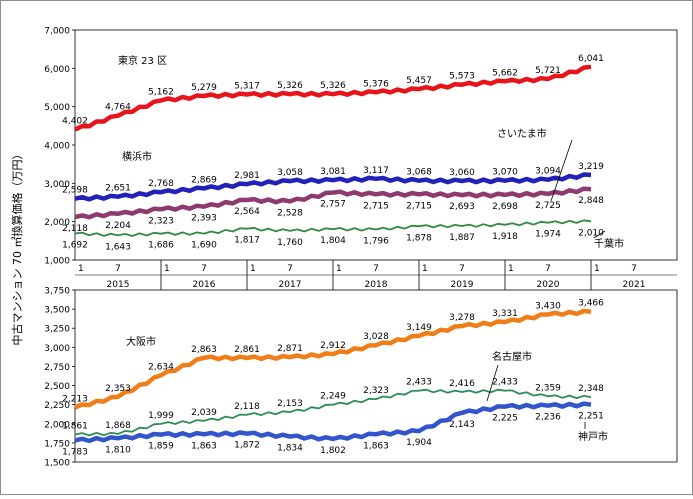 Image resolution: width=693 pixels, height=499 pixels. What do you see at coordinates (118, 189) in the screenshot?
I see `data-label: 2,651` at bounding box center [118, 189].